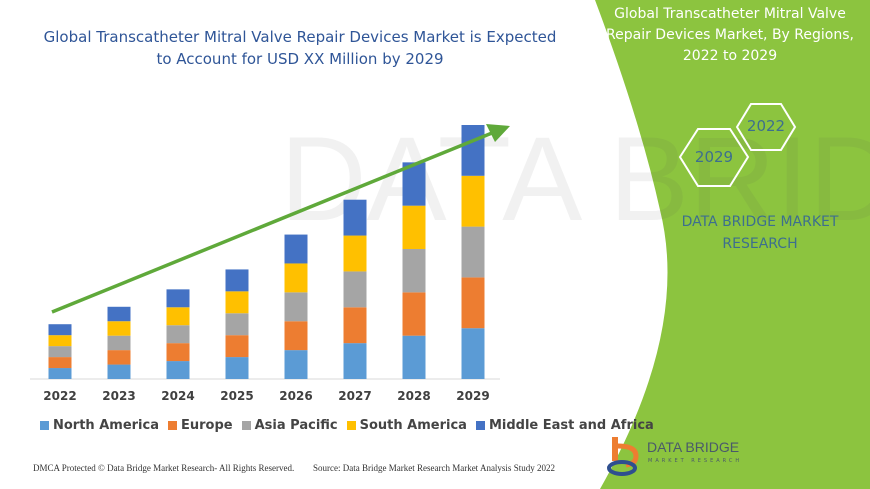 The width and height of the screenshot is (870, 489). I want to click on hex-year-2029: 2029, so click(714, 157).